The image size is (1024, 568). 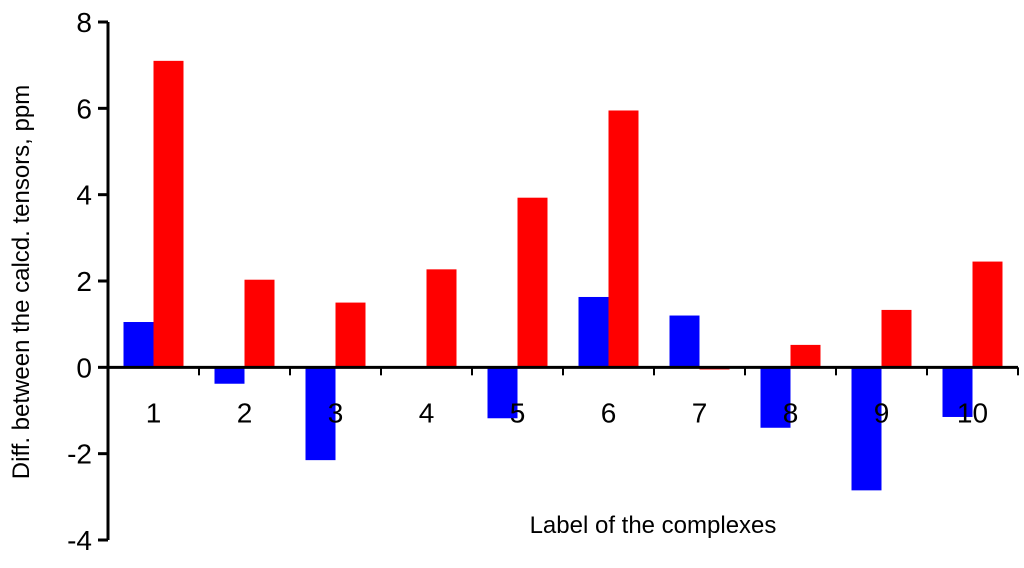 What do you see at coordinates (154, 412) in the screenshot?
I see `x-tick-label: 1` at bounding box center [154, 412].